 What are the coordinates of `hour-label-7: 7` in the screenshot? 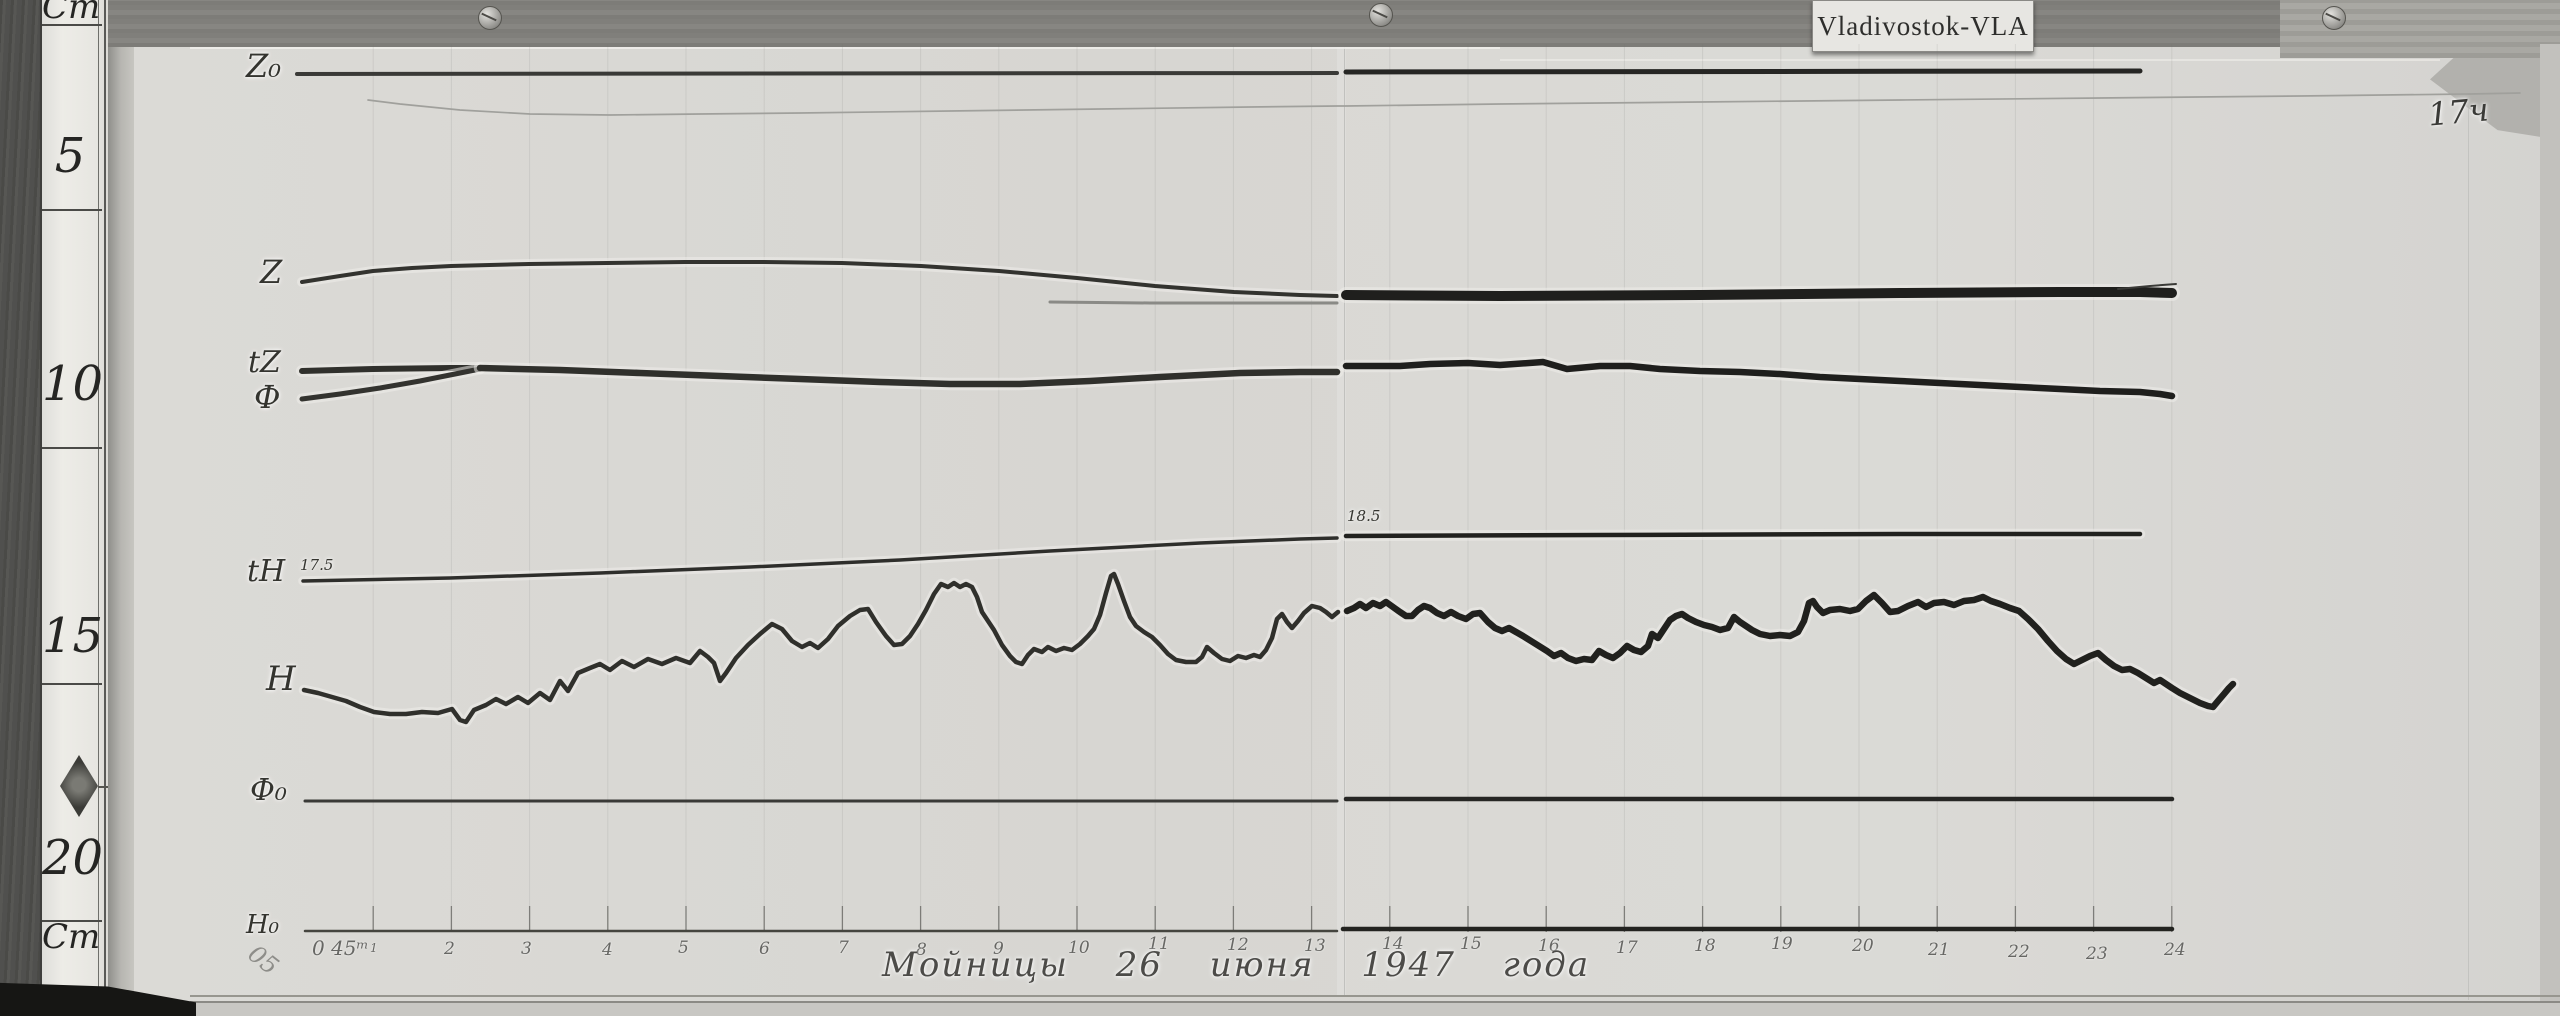 It's located at (843, 948).